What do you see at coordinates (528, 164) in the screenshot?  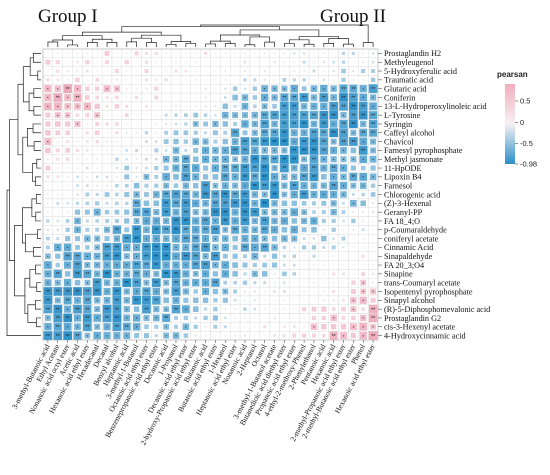 I see `legend-tick-label: -0.98` at bounding box center [528, 164].